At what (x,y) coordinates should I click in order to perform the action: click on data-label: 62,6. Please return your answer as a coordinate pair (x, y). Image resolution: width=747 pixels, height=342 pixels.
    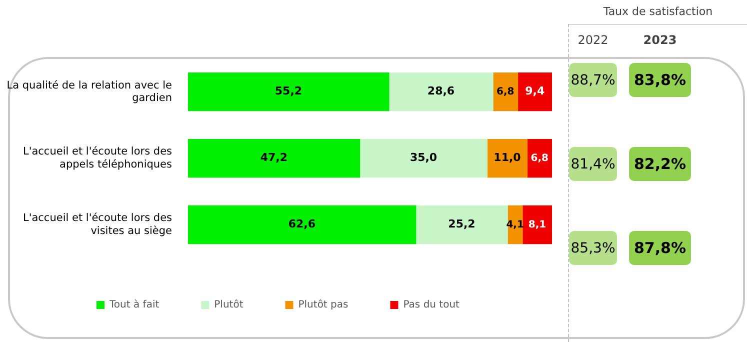
    Looking at the image, I should click on (302, 224).